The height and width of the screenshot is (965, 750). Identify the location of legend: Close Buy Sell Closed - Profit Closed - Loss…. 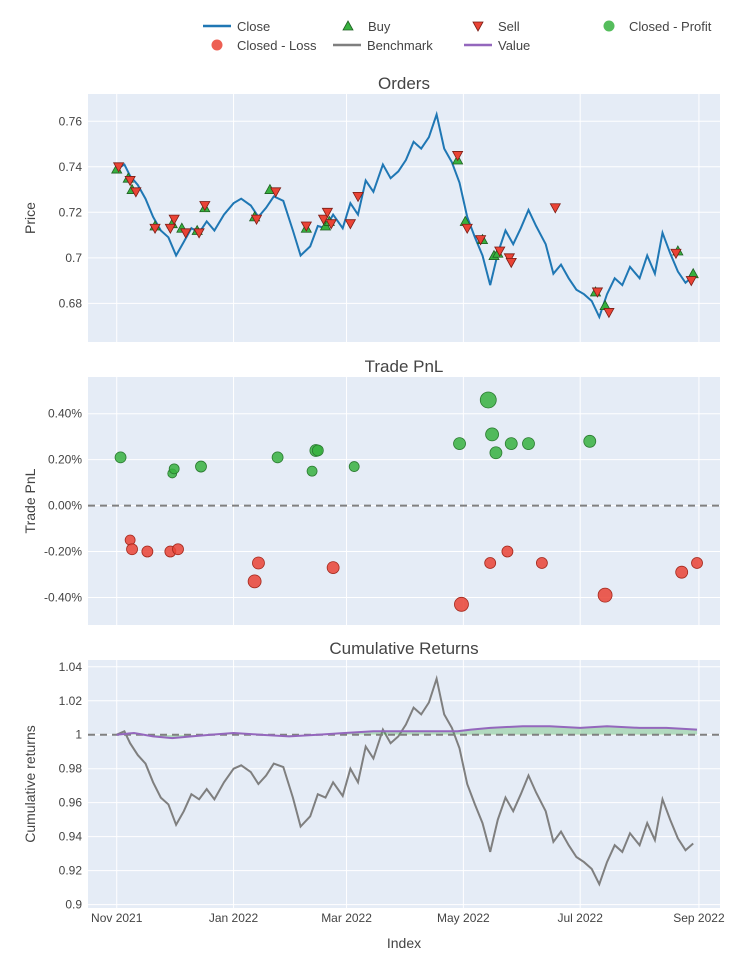
(457, 36).